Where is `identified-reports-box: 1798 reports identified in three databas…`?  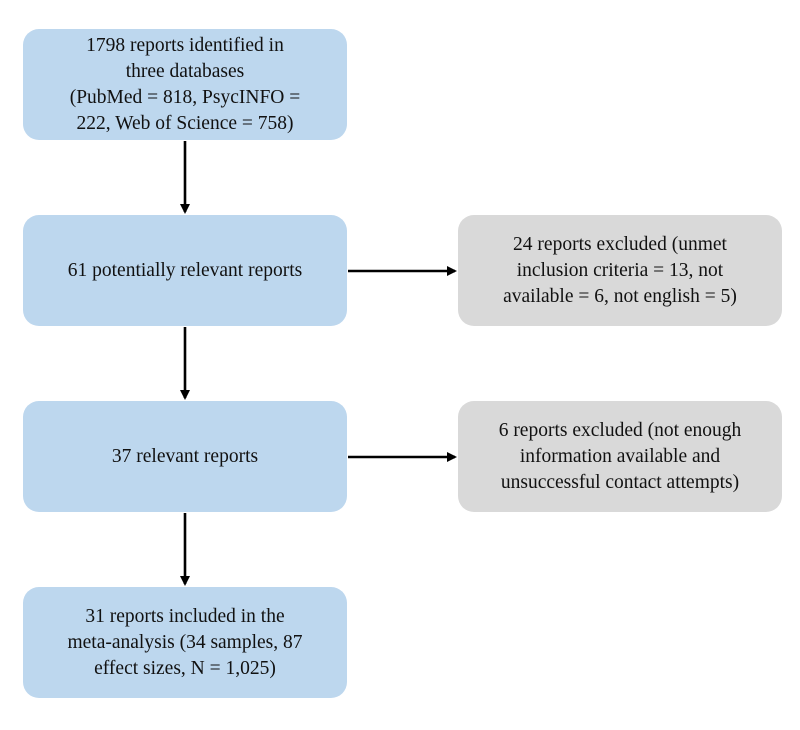 identified-reports-box: 1798 reports identified in three databas… is located at coordinates (185, 84).